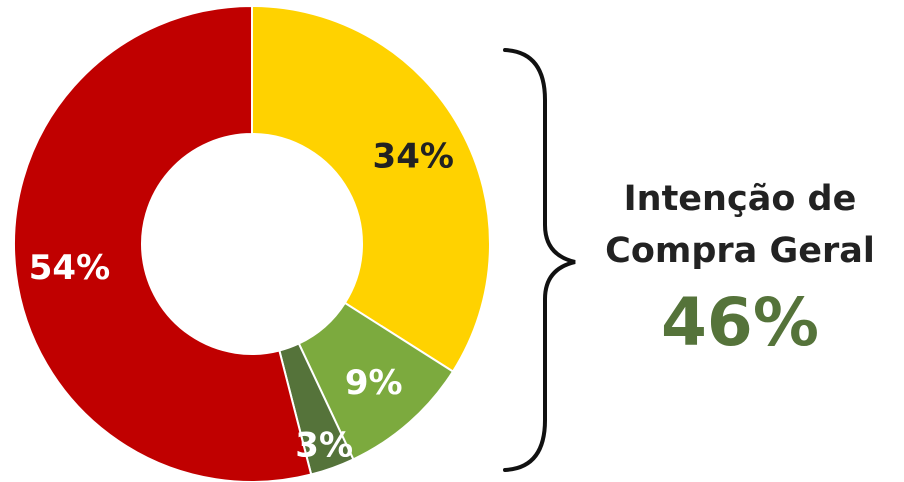  I want to click on slice-label-34pct: 34%, so click(413, 156).